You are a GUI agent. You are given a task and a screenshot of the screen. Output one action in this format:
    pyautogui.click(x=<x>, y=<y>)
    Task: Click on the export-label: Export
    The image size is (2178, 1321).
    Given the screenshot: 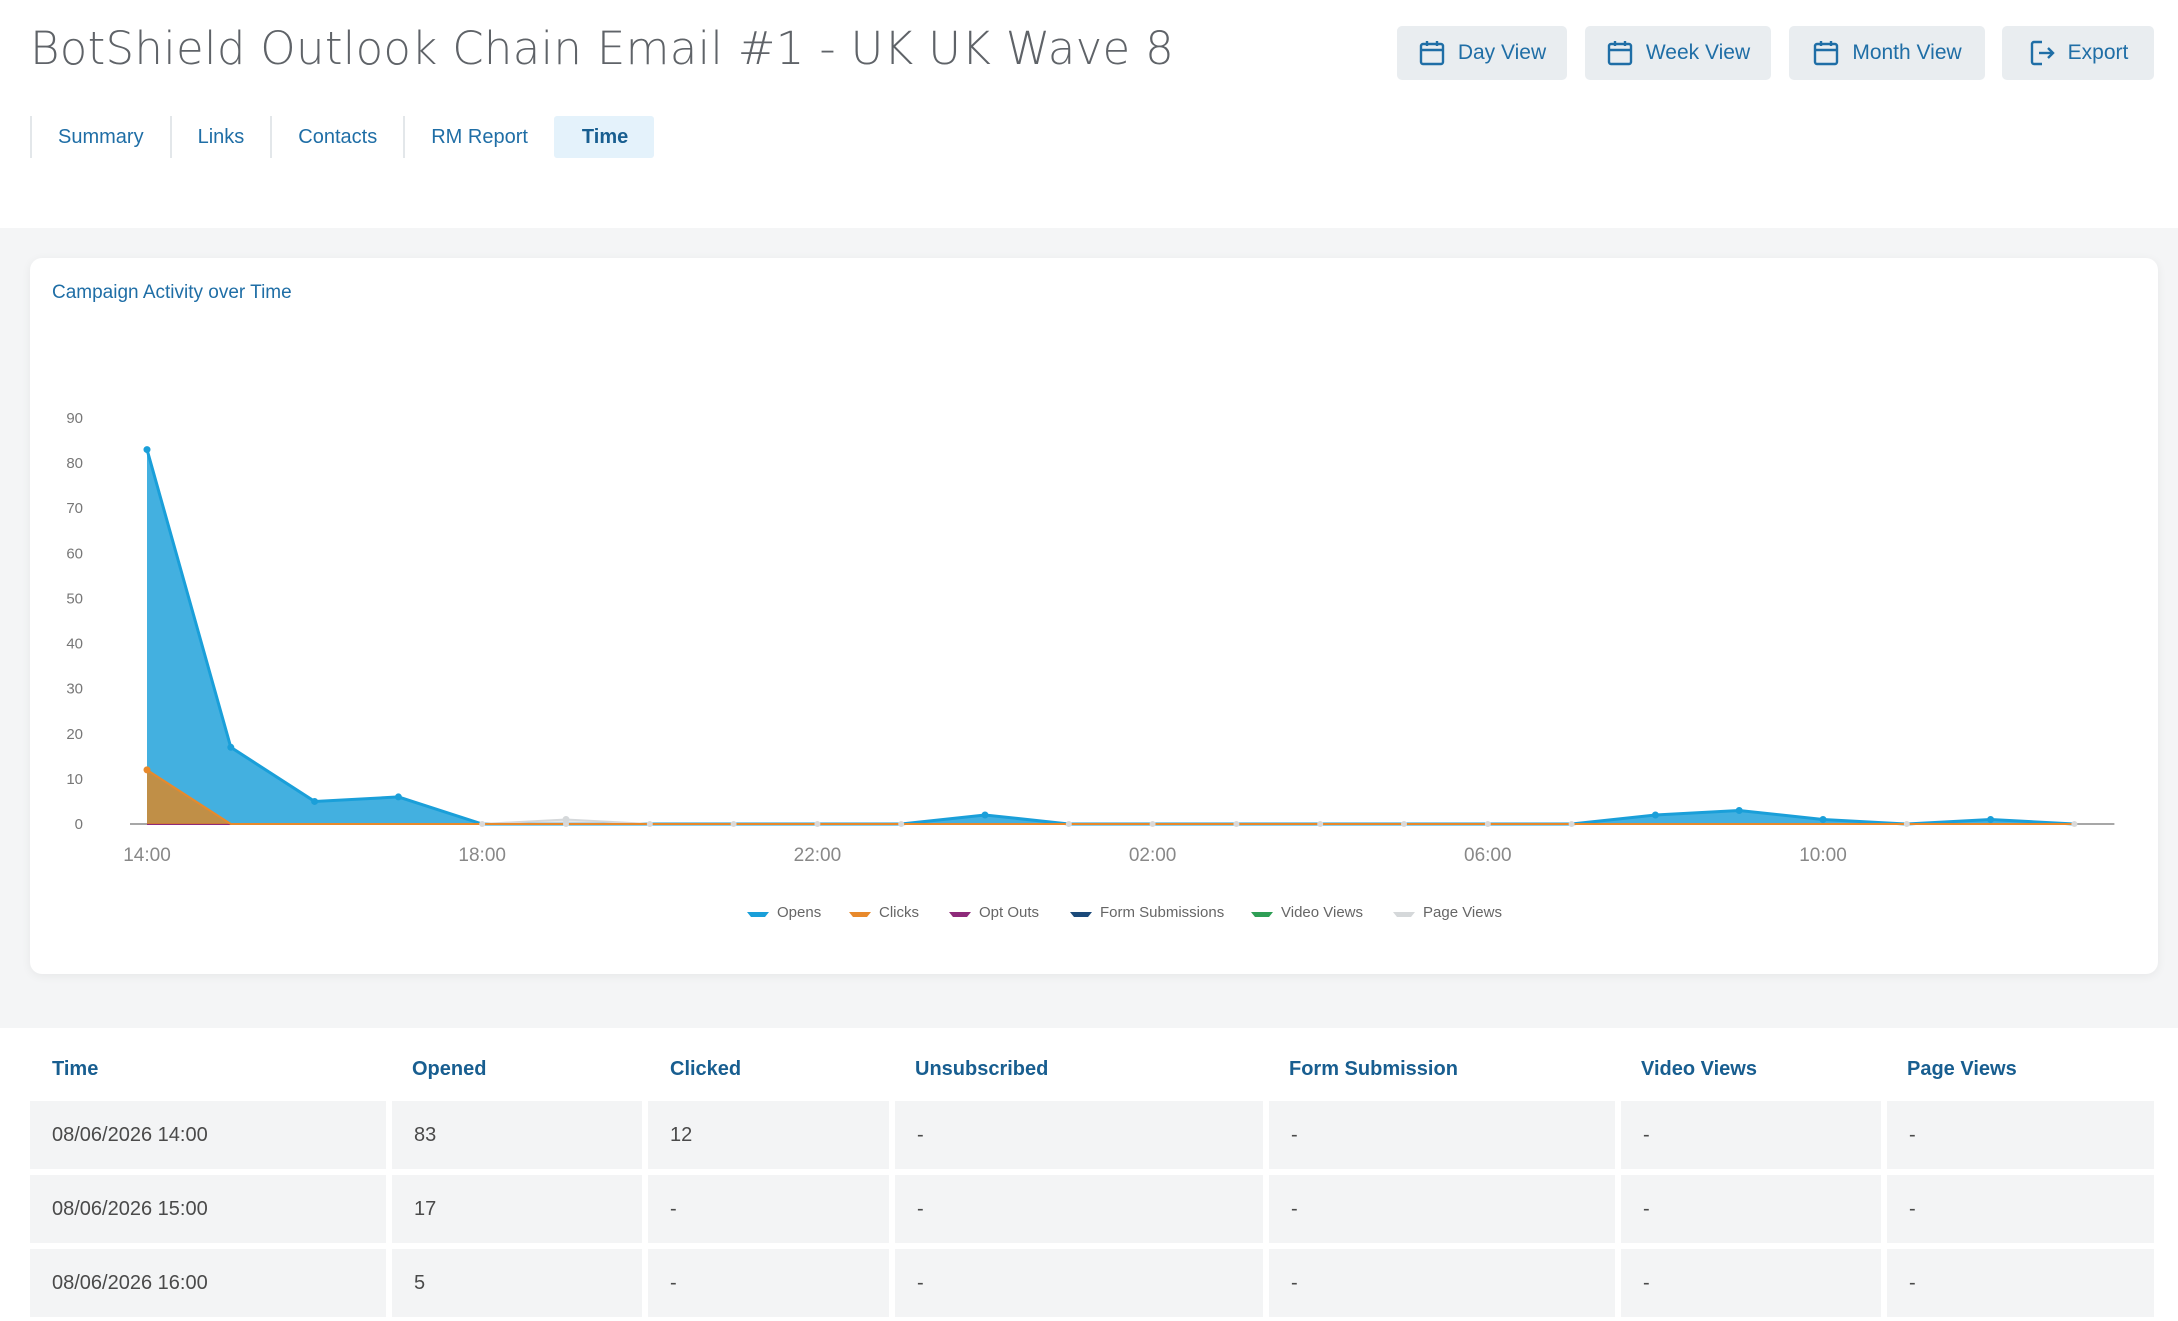 What is the action you would take?
    pyautogui.click(x=2098, y=52)
    